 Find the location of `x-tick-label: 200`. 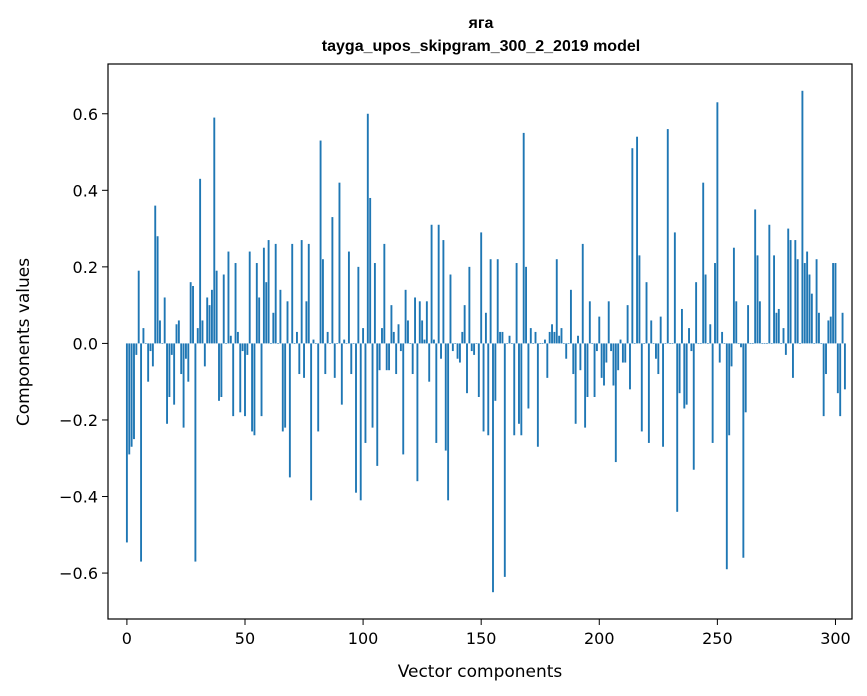

x-tick-label: 200 is located at coordinates (599, 638).